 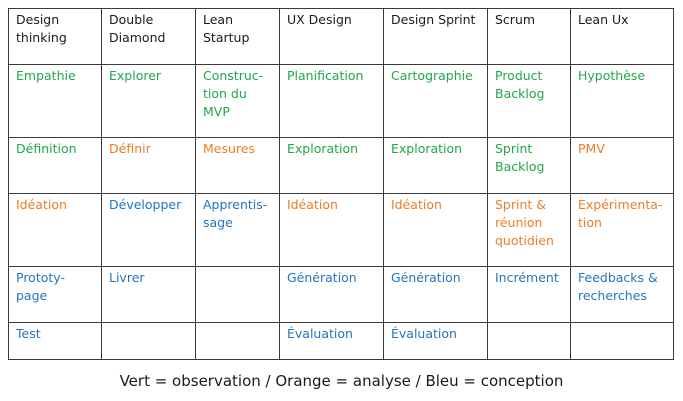 What do you see at coordinates (529, 101) in the screenshot?
I see `table-cell: Product Backlog` at bounding box center [529, 101].